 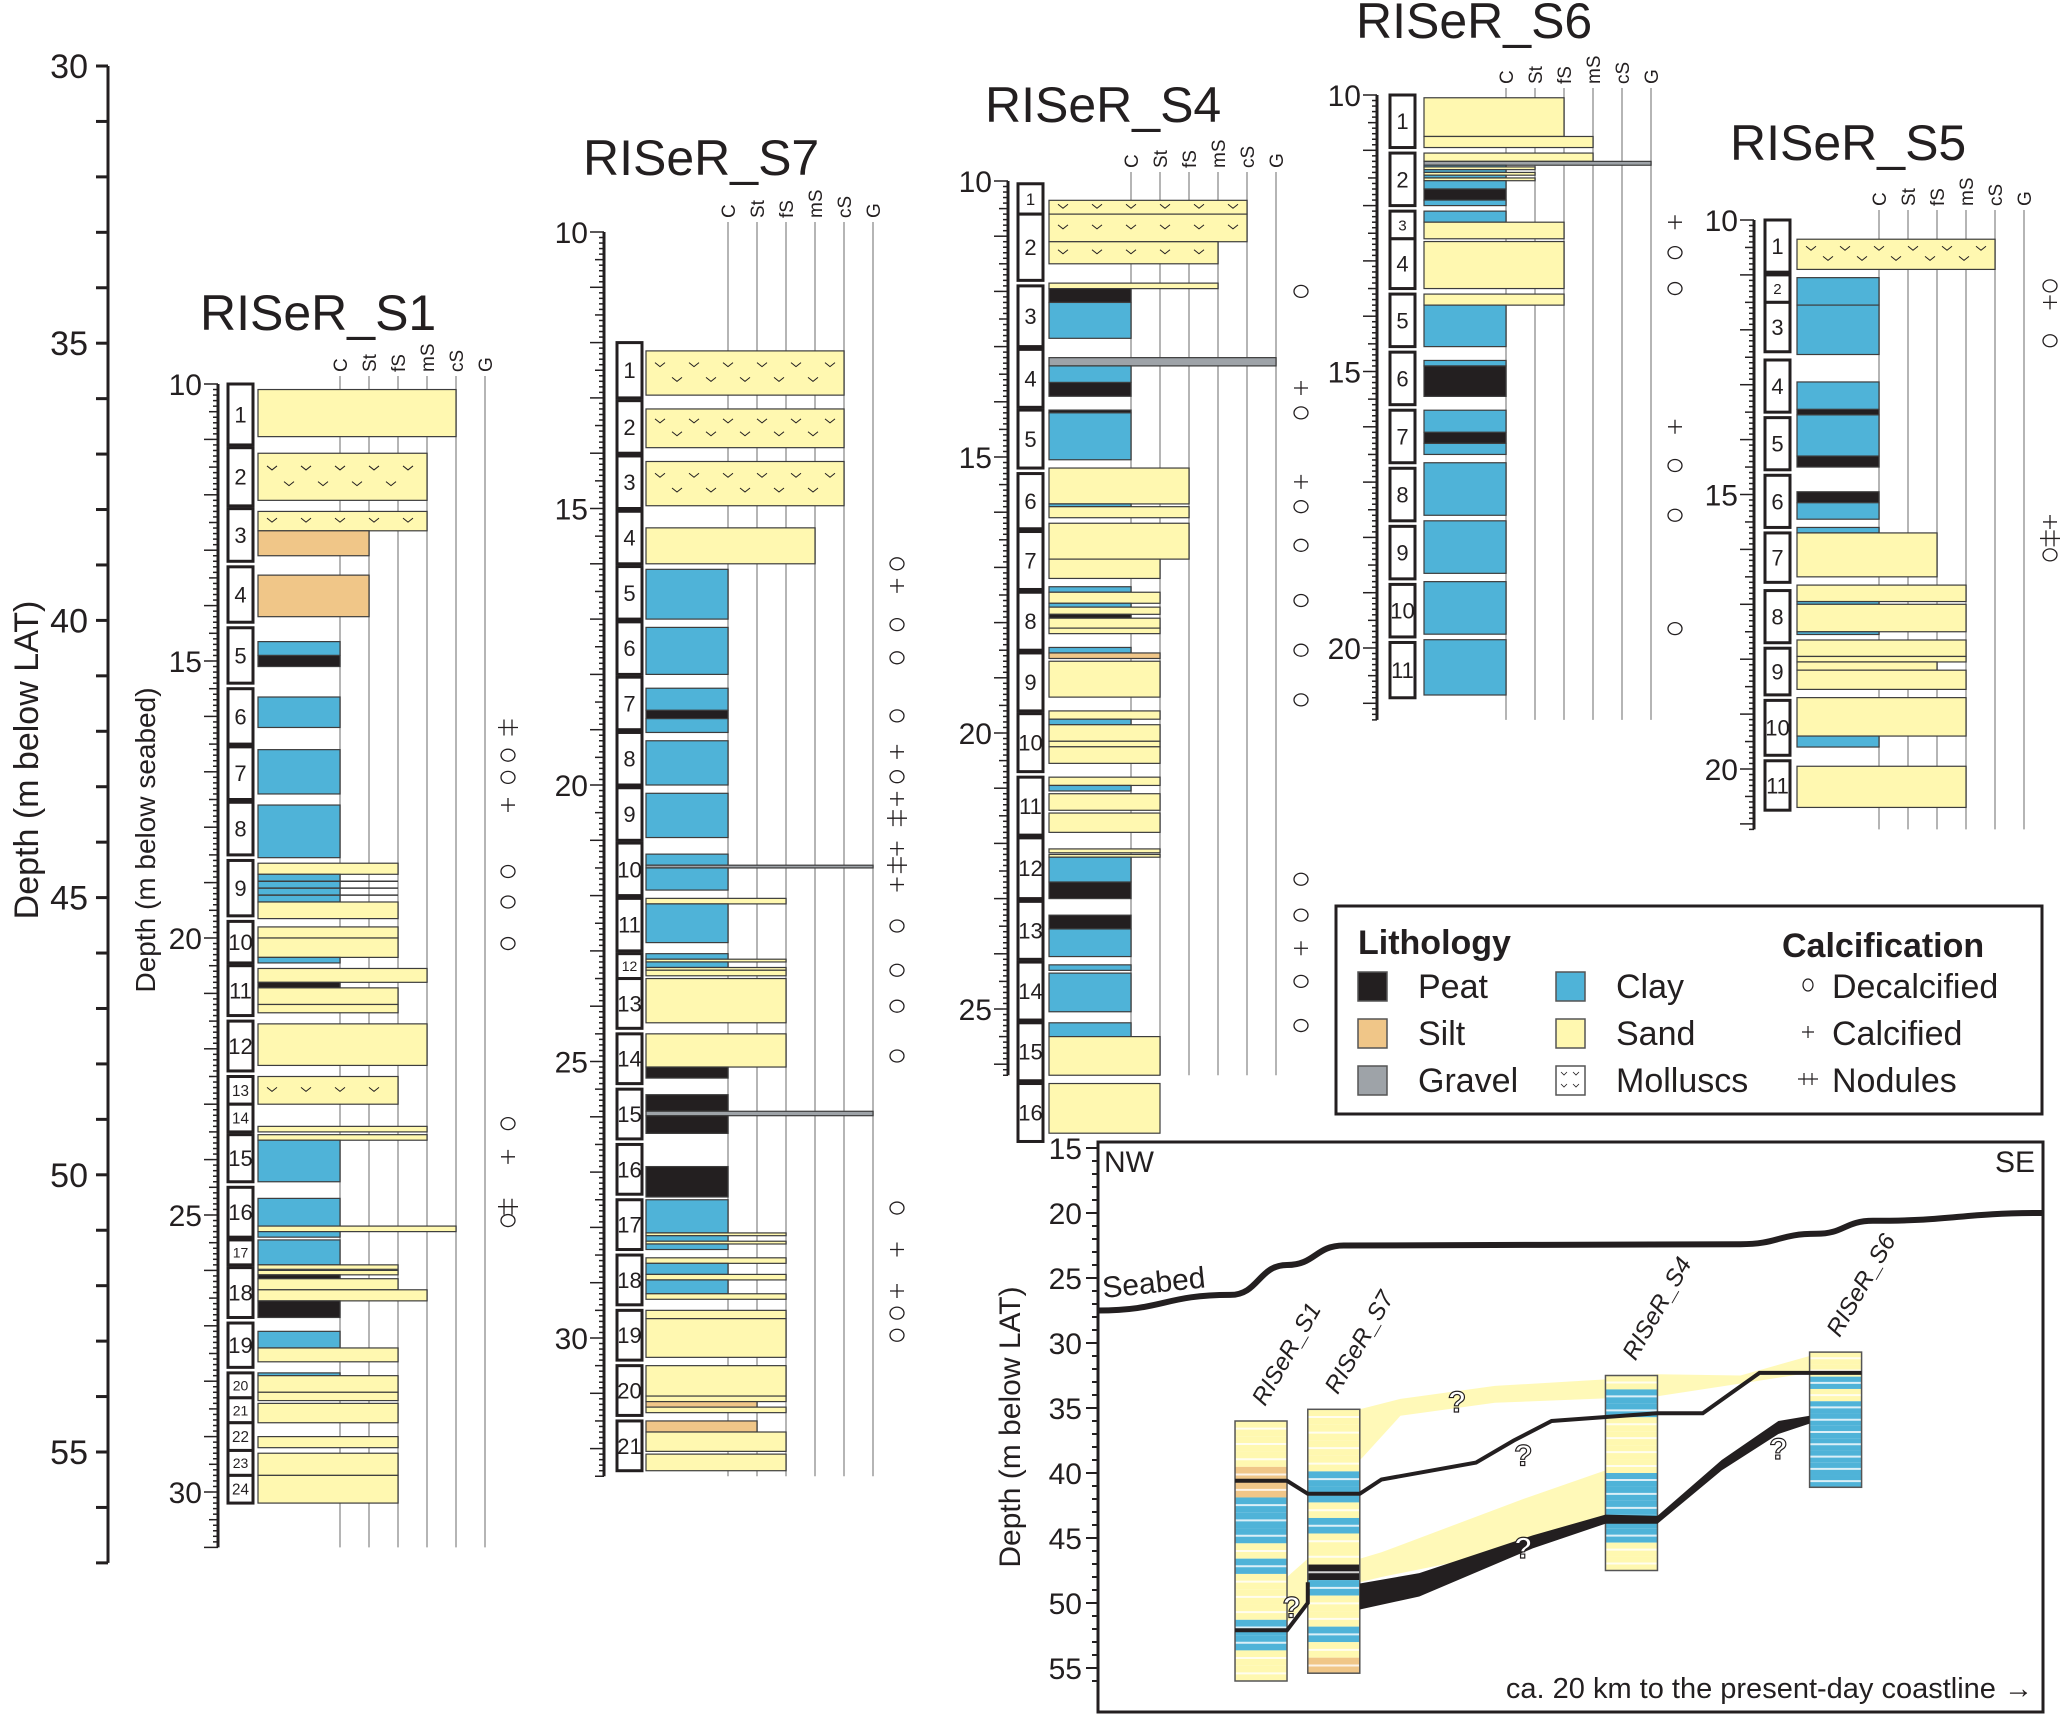 I want to click on section-number: 22, so click(x=240, y=1437).